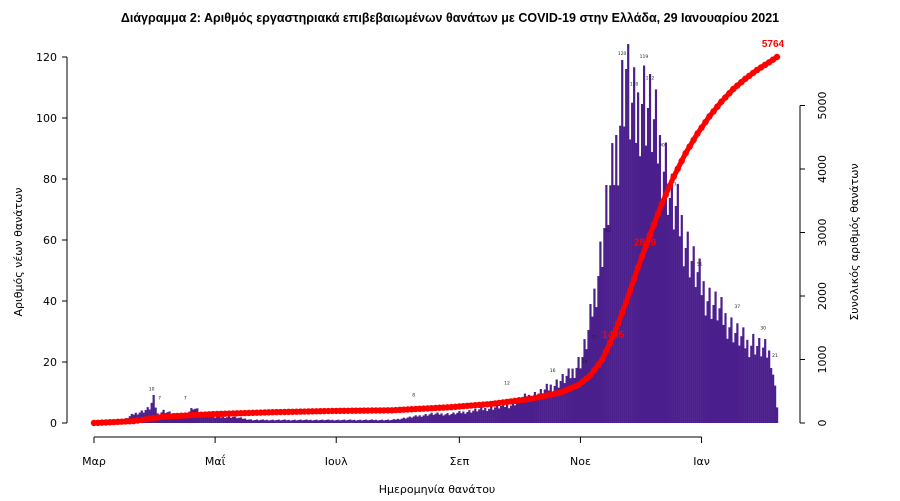 This screenshot has height=501, width=900. I want to click on bar-data-label: 10, so click(152, 390).